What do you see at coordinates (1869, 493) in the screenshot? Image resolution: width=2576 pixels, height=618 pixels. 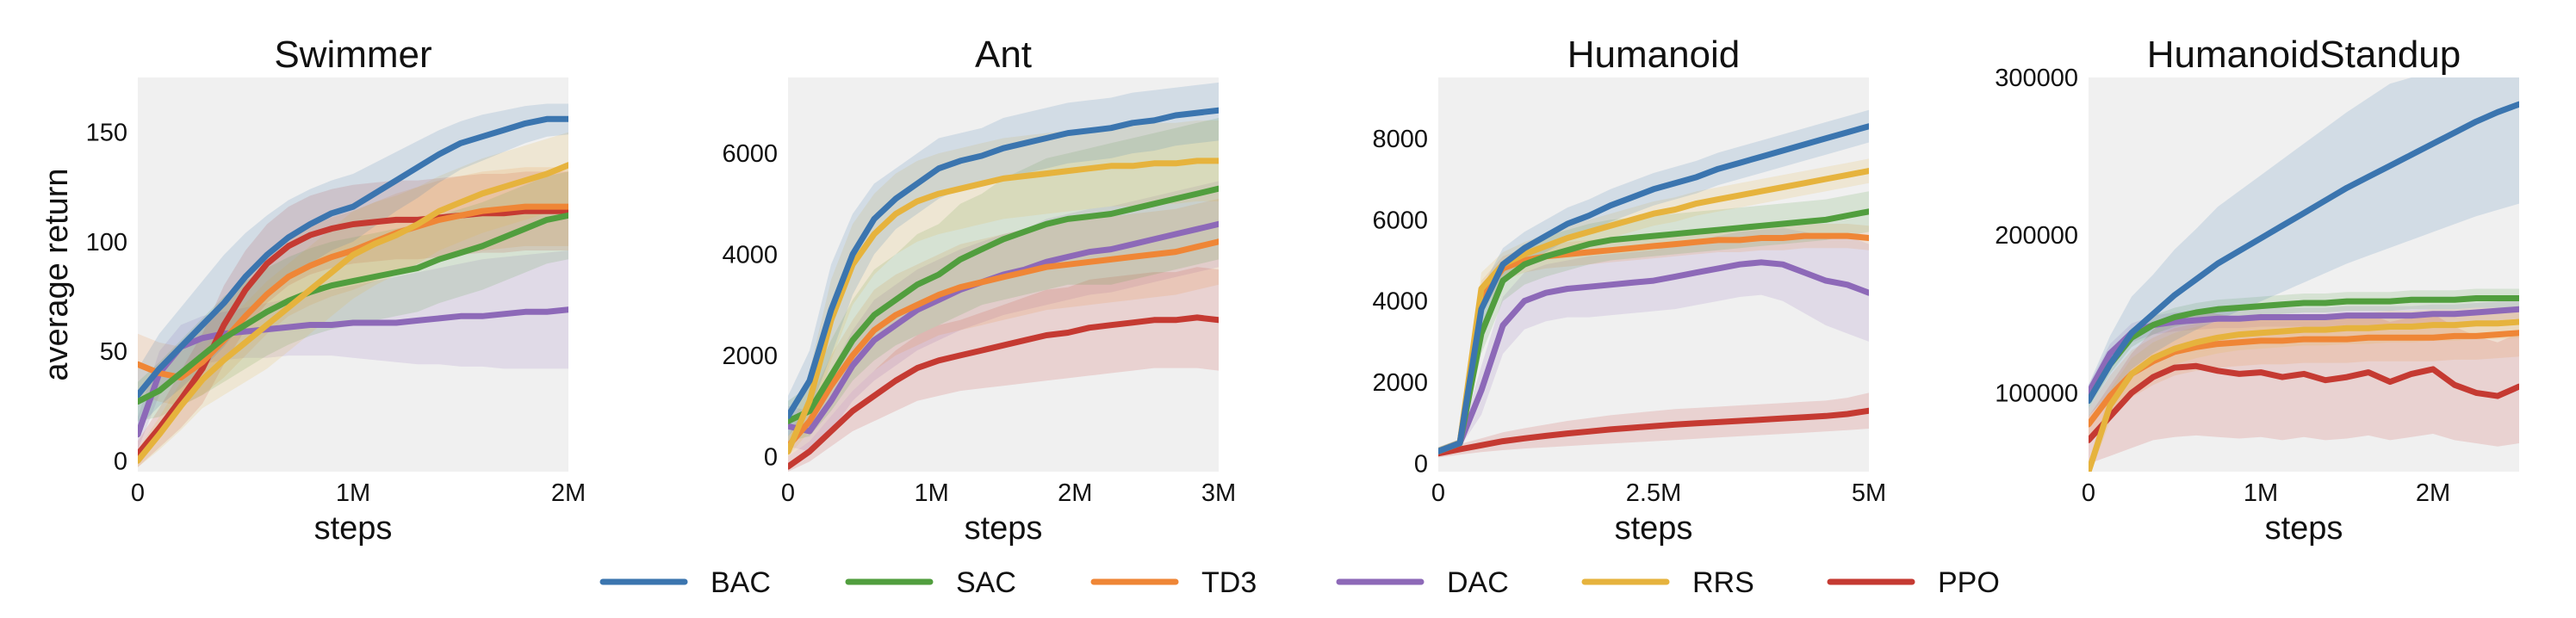 I see `x-tick-label: 5M` at bounding box center [1869, 493].